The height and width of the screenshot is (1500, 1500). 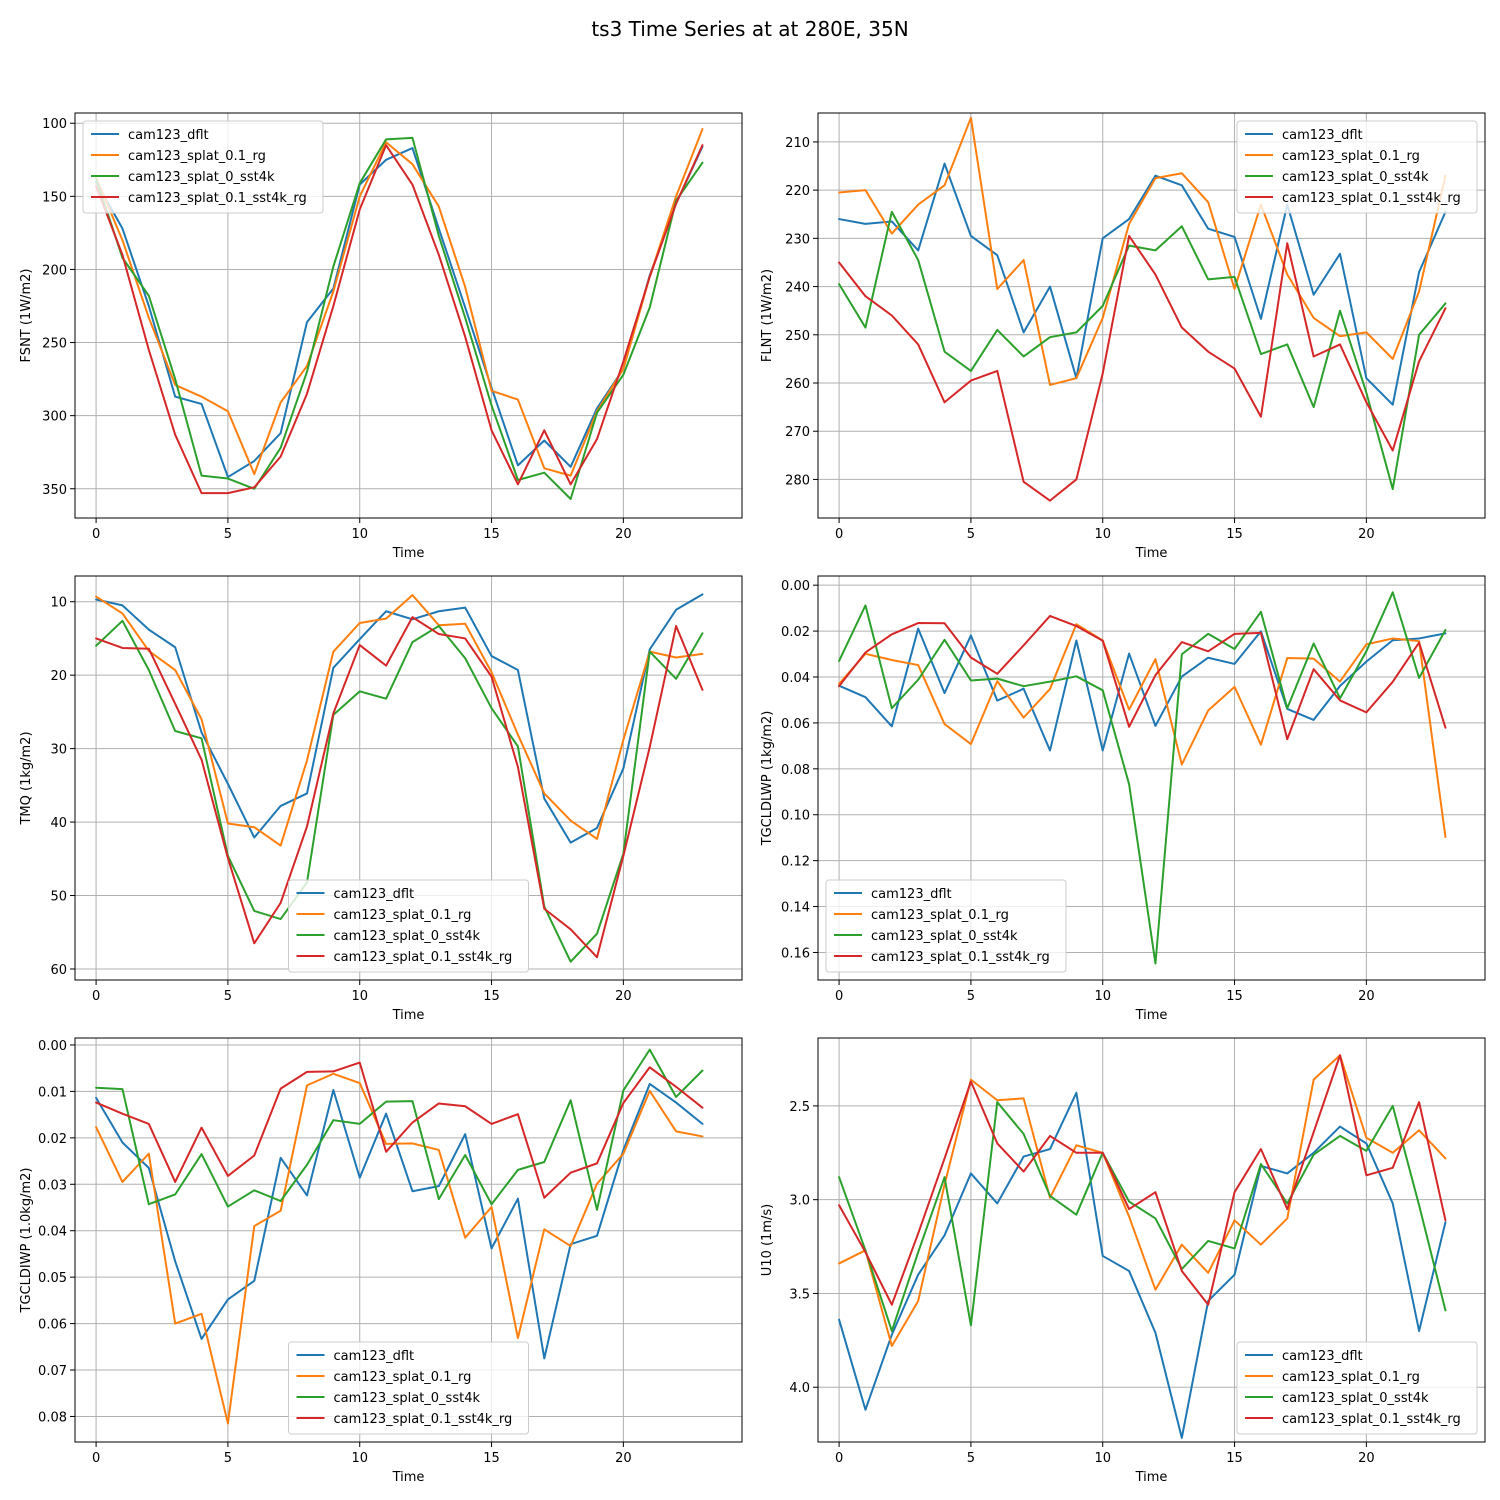 What do you see at coordinates (797, 191) in the screenshot?
I see `y-tick-label: 220` at bounding box center [797, 191].